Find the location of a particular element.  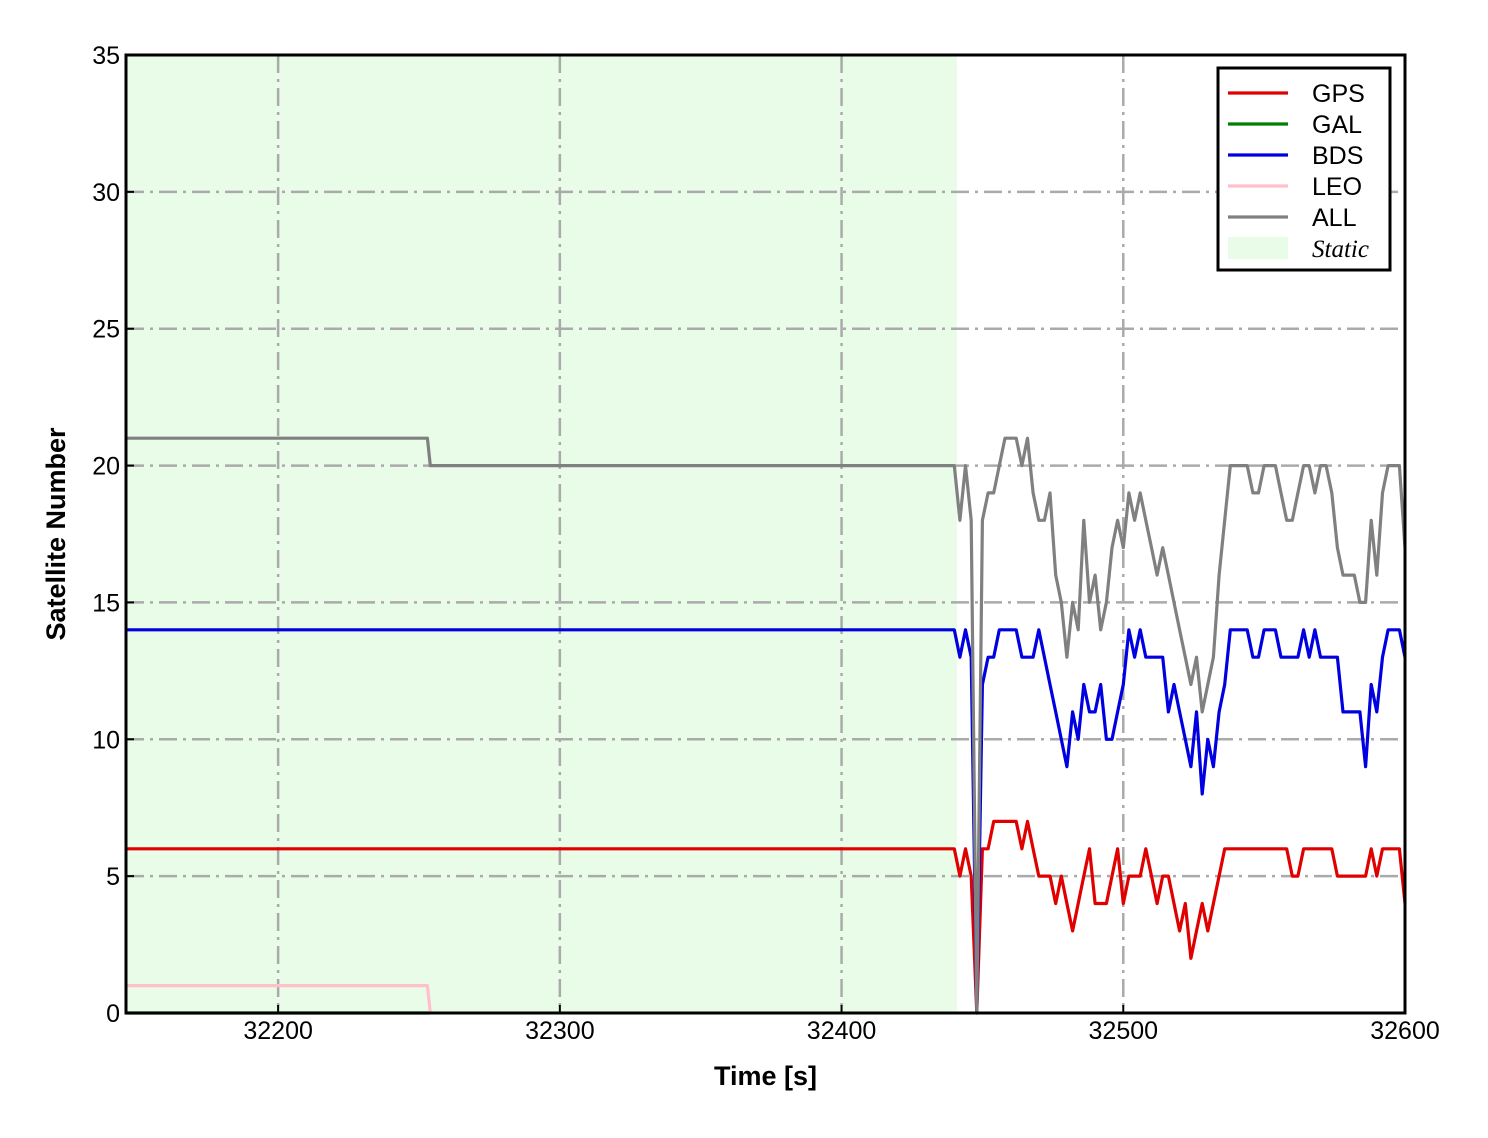

y-tick-label: 25 is located at coordinates (106, 330).